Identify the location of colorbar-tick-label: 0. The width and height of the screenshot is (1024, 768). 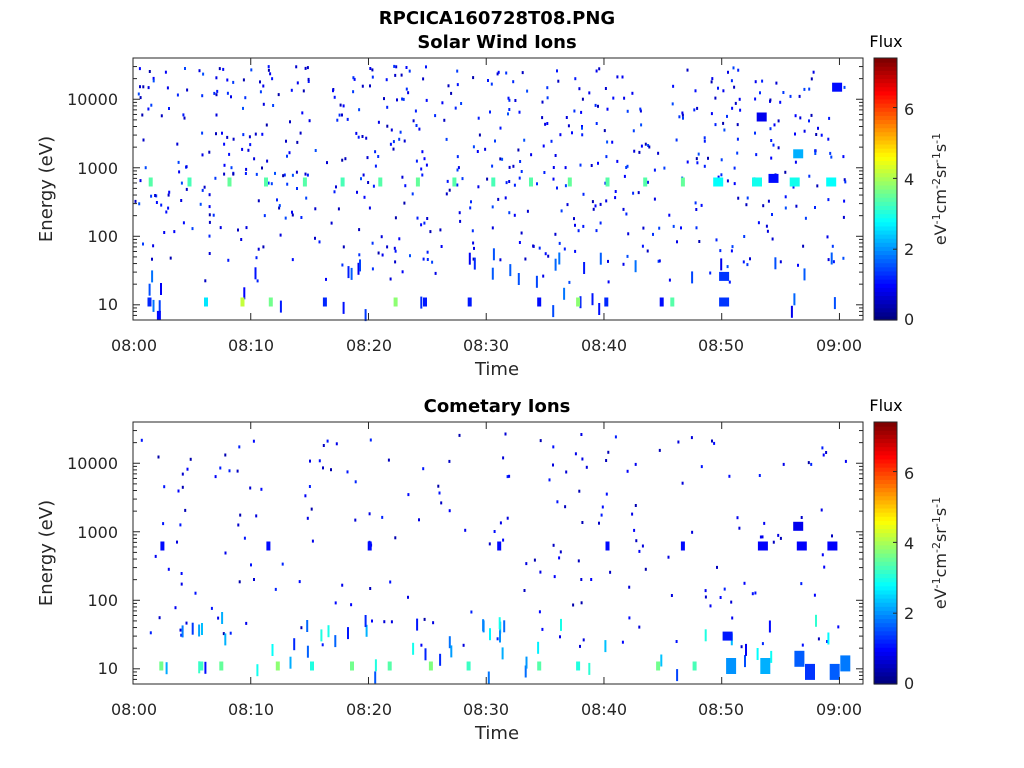
(909, 319).